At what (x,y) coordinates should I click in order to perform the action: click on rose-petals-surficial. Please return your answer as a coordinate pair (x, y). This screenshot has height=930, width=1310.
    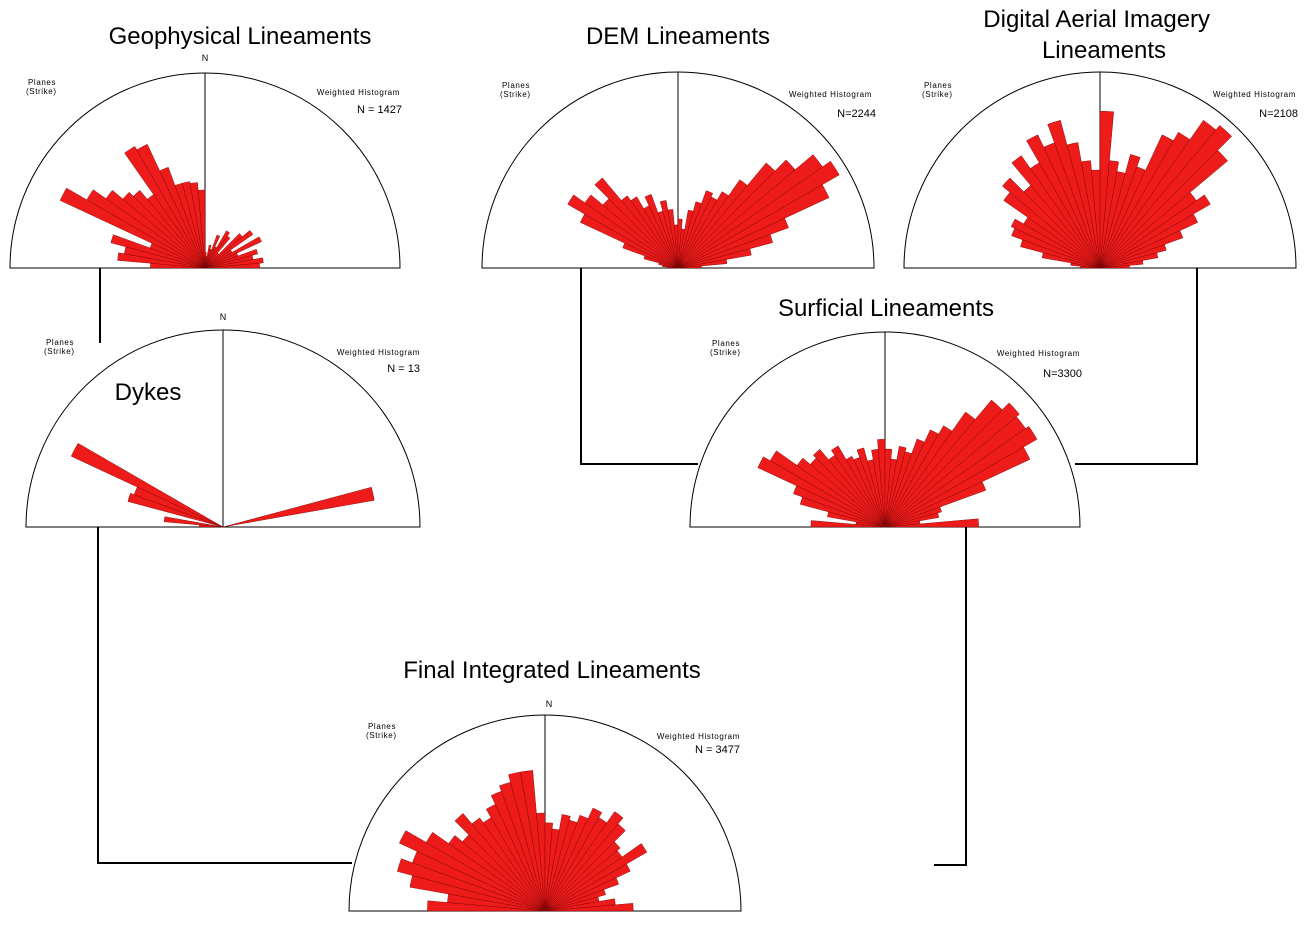
    Looking at the image, I should click on (897, 463).